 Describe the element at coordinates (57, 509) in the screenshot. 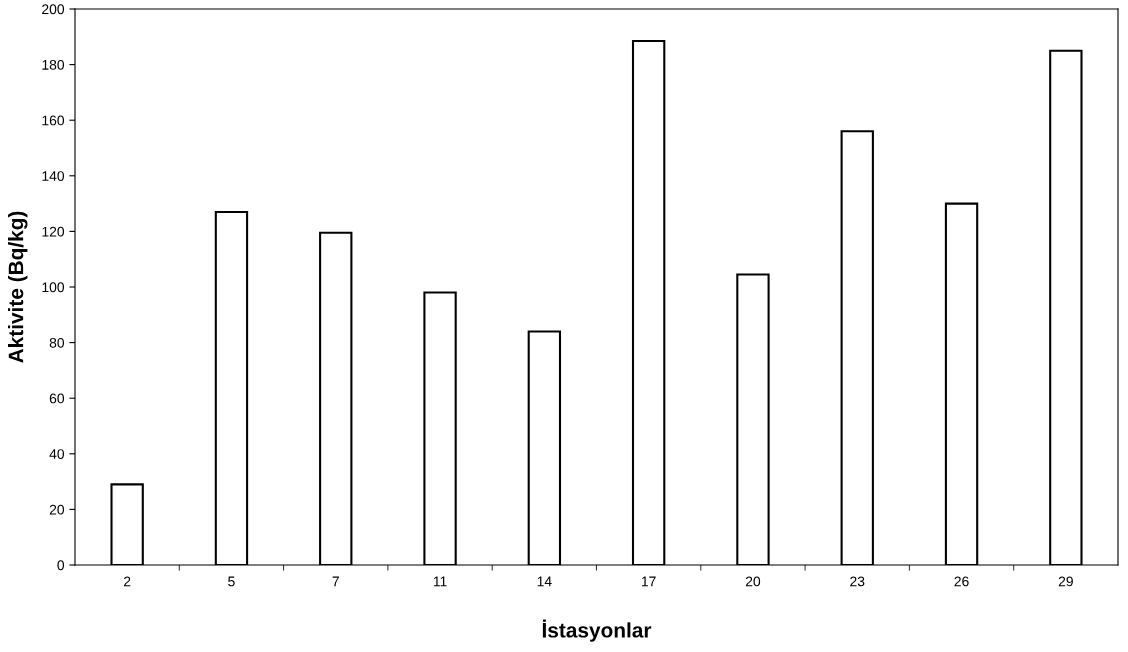

I see `y-tick-label: 20` at that location.